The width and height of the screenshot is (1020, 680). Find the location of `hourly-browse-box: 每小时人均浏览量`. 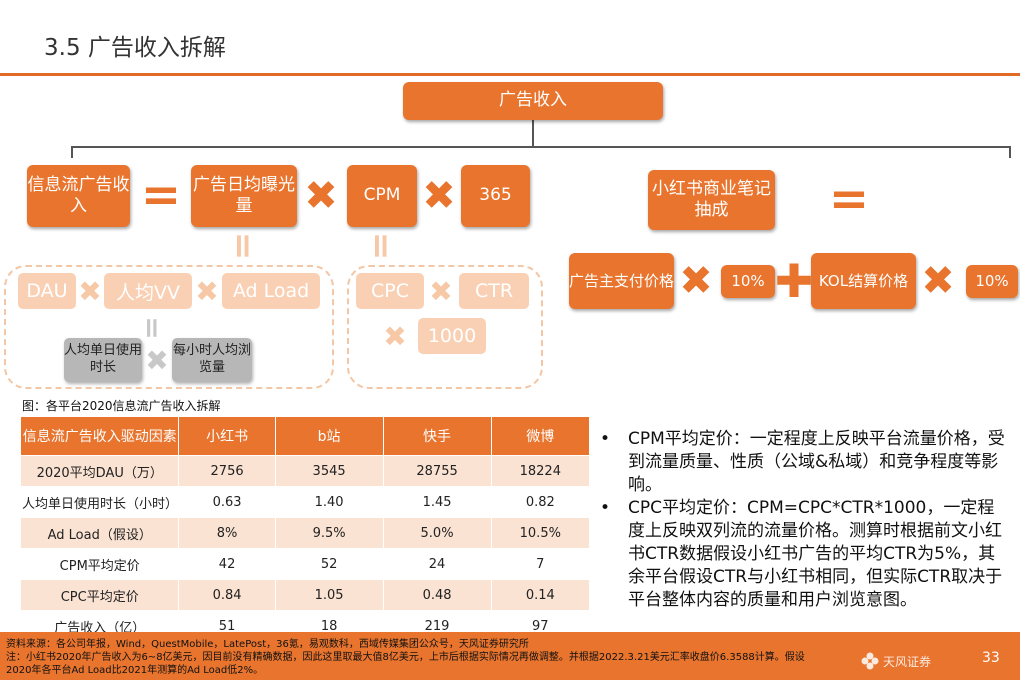

hourly-browse-box: 每小时人均浏览量 is located at coordinates (212, 360).